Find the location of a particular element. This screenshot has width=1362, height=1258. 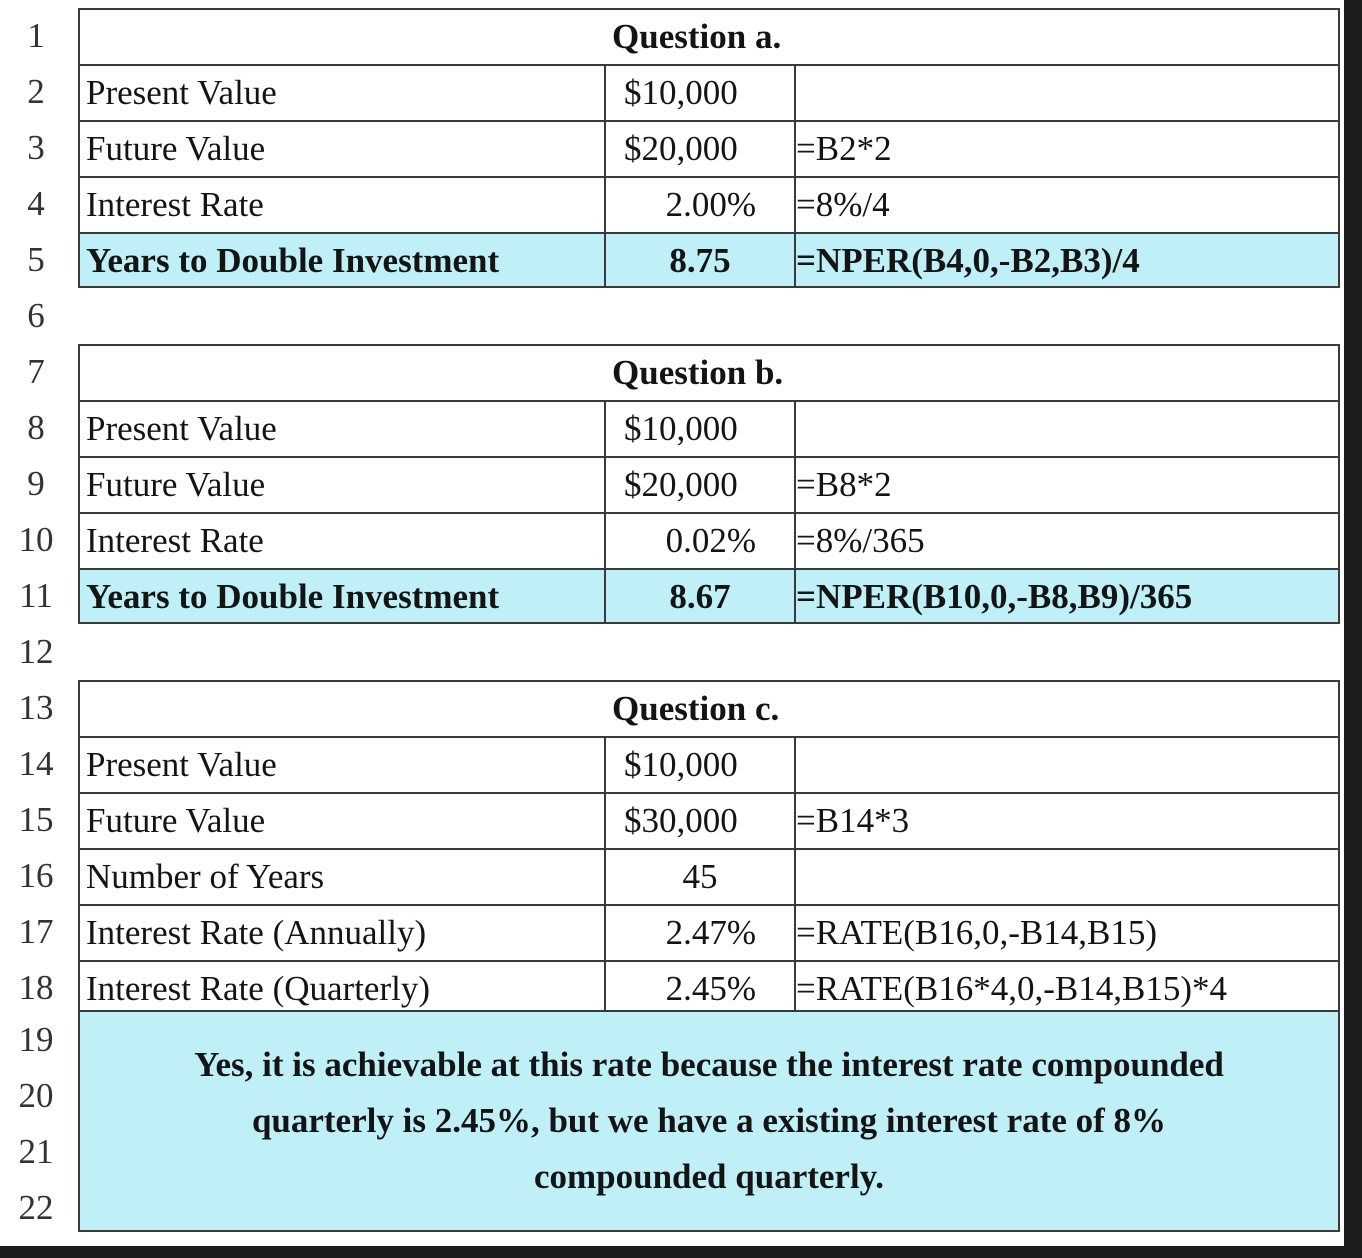

row-number: 12 is located at coordinates (36, 651).